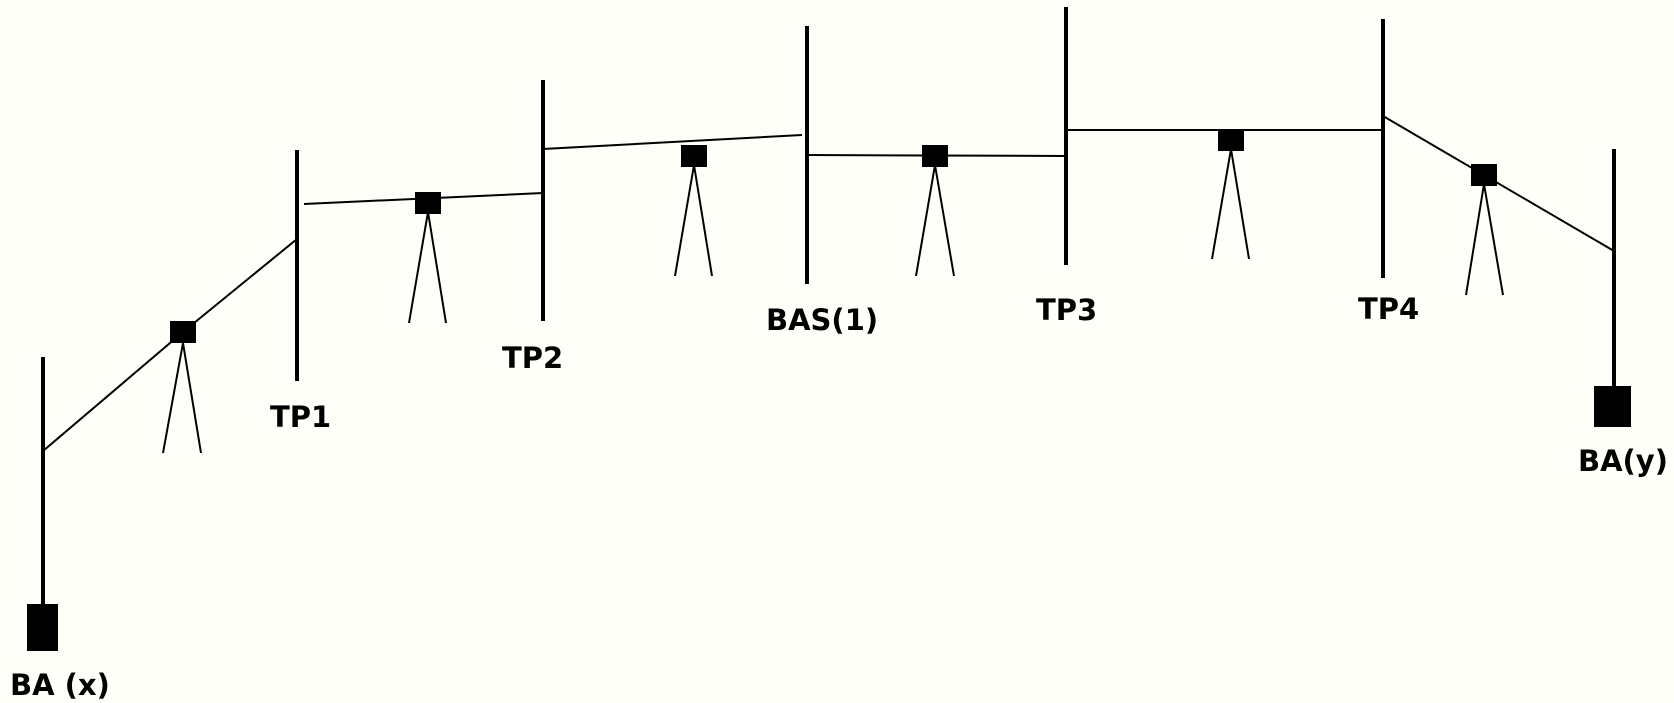 The width and height of the screenshot is (1674, 703). What do you see at coordinates (1388, 309) in the screenshot?
I see `label-tp4: TP4` at bounding box center [1388, 309].